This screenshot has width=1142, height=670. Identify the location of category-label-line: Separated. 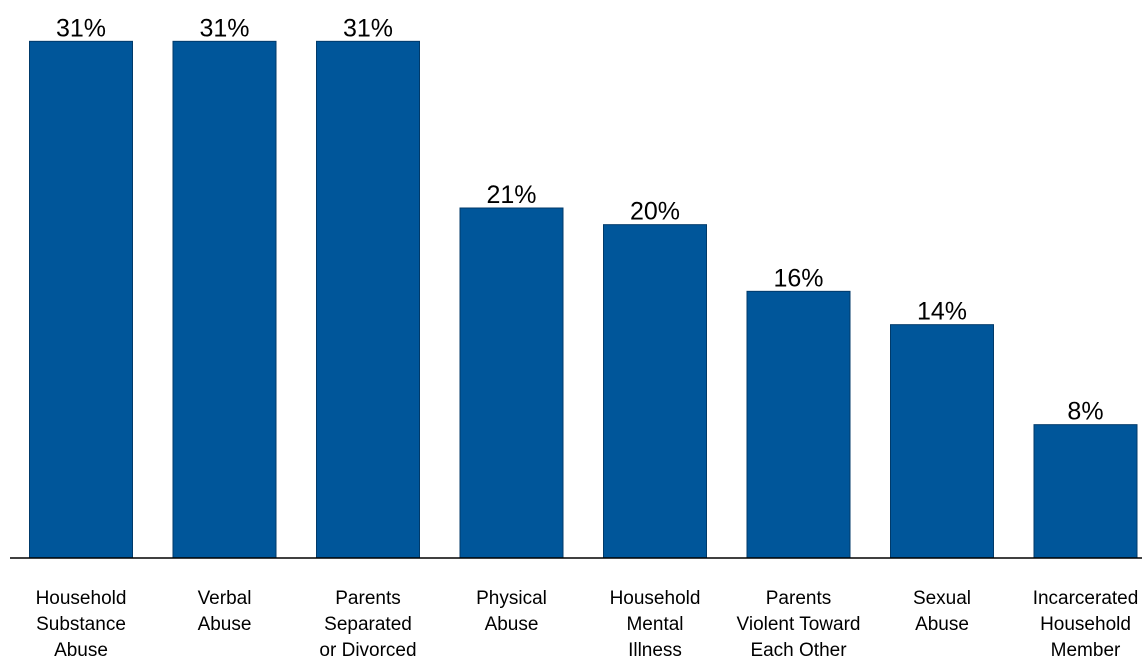
(368, 624).